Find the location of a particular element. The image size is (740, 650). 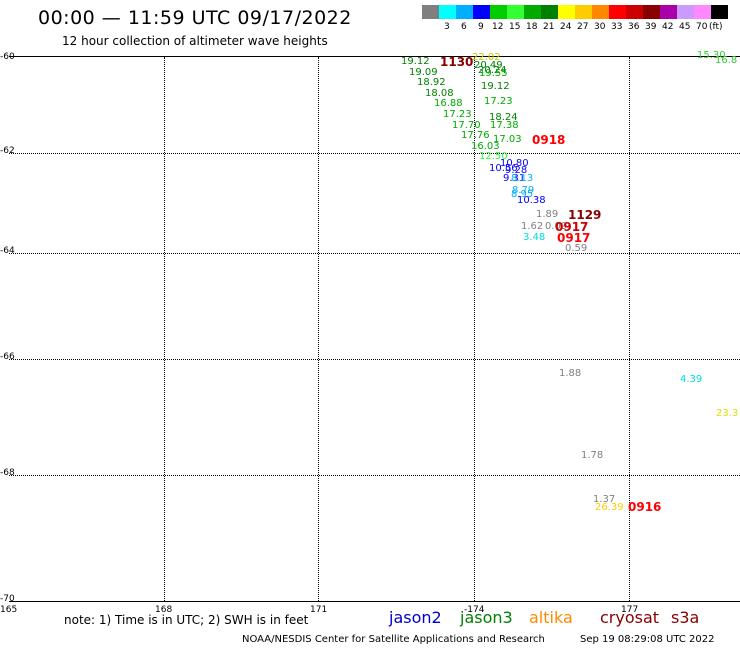

legend-label: 3 is located at coordinates (447, 27).